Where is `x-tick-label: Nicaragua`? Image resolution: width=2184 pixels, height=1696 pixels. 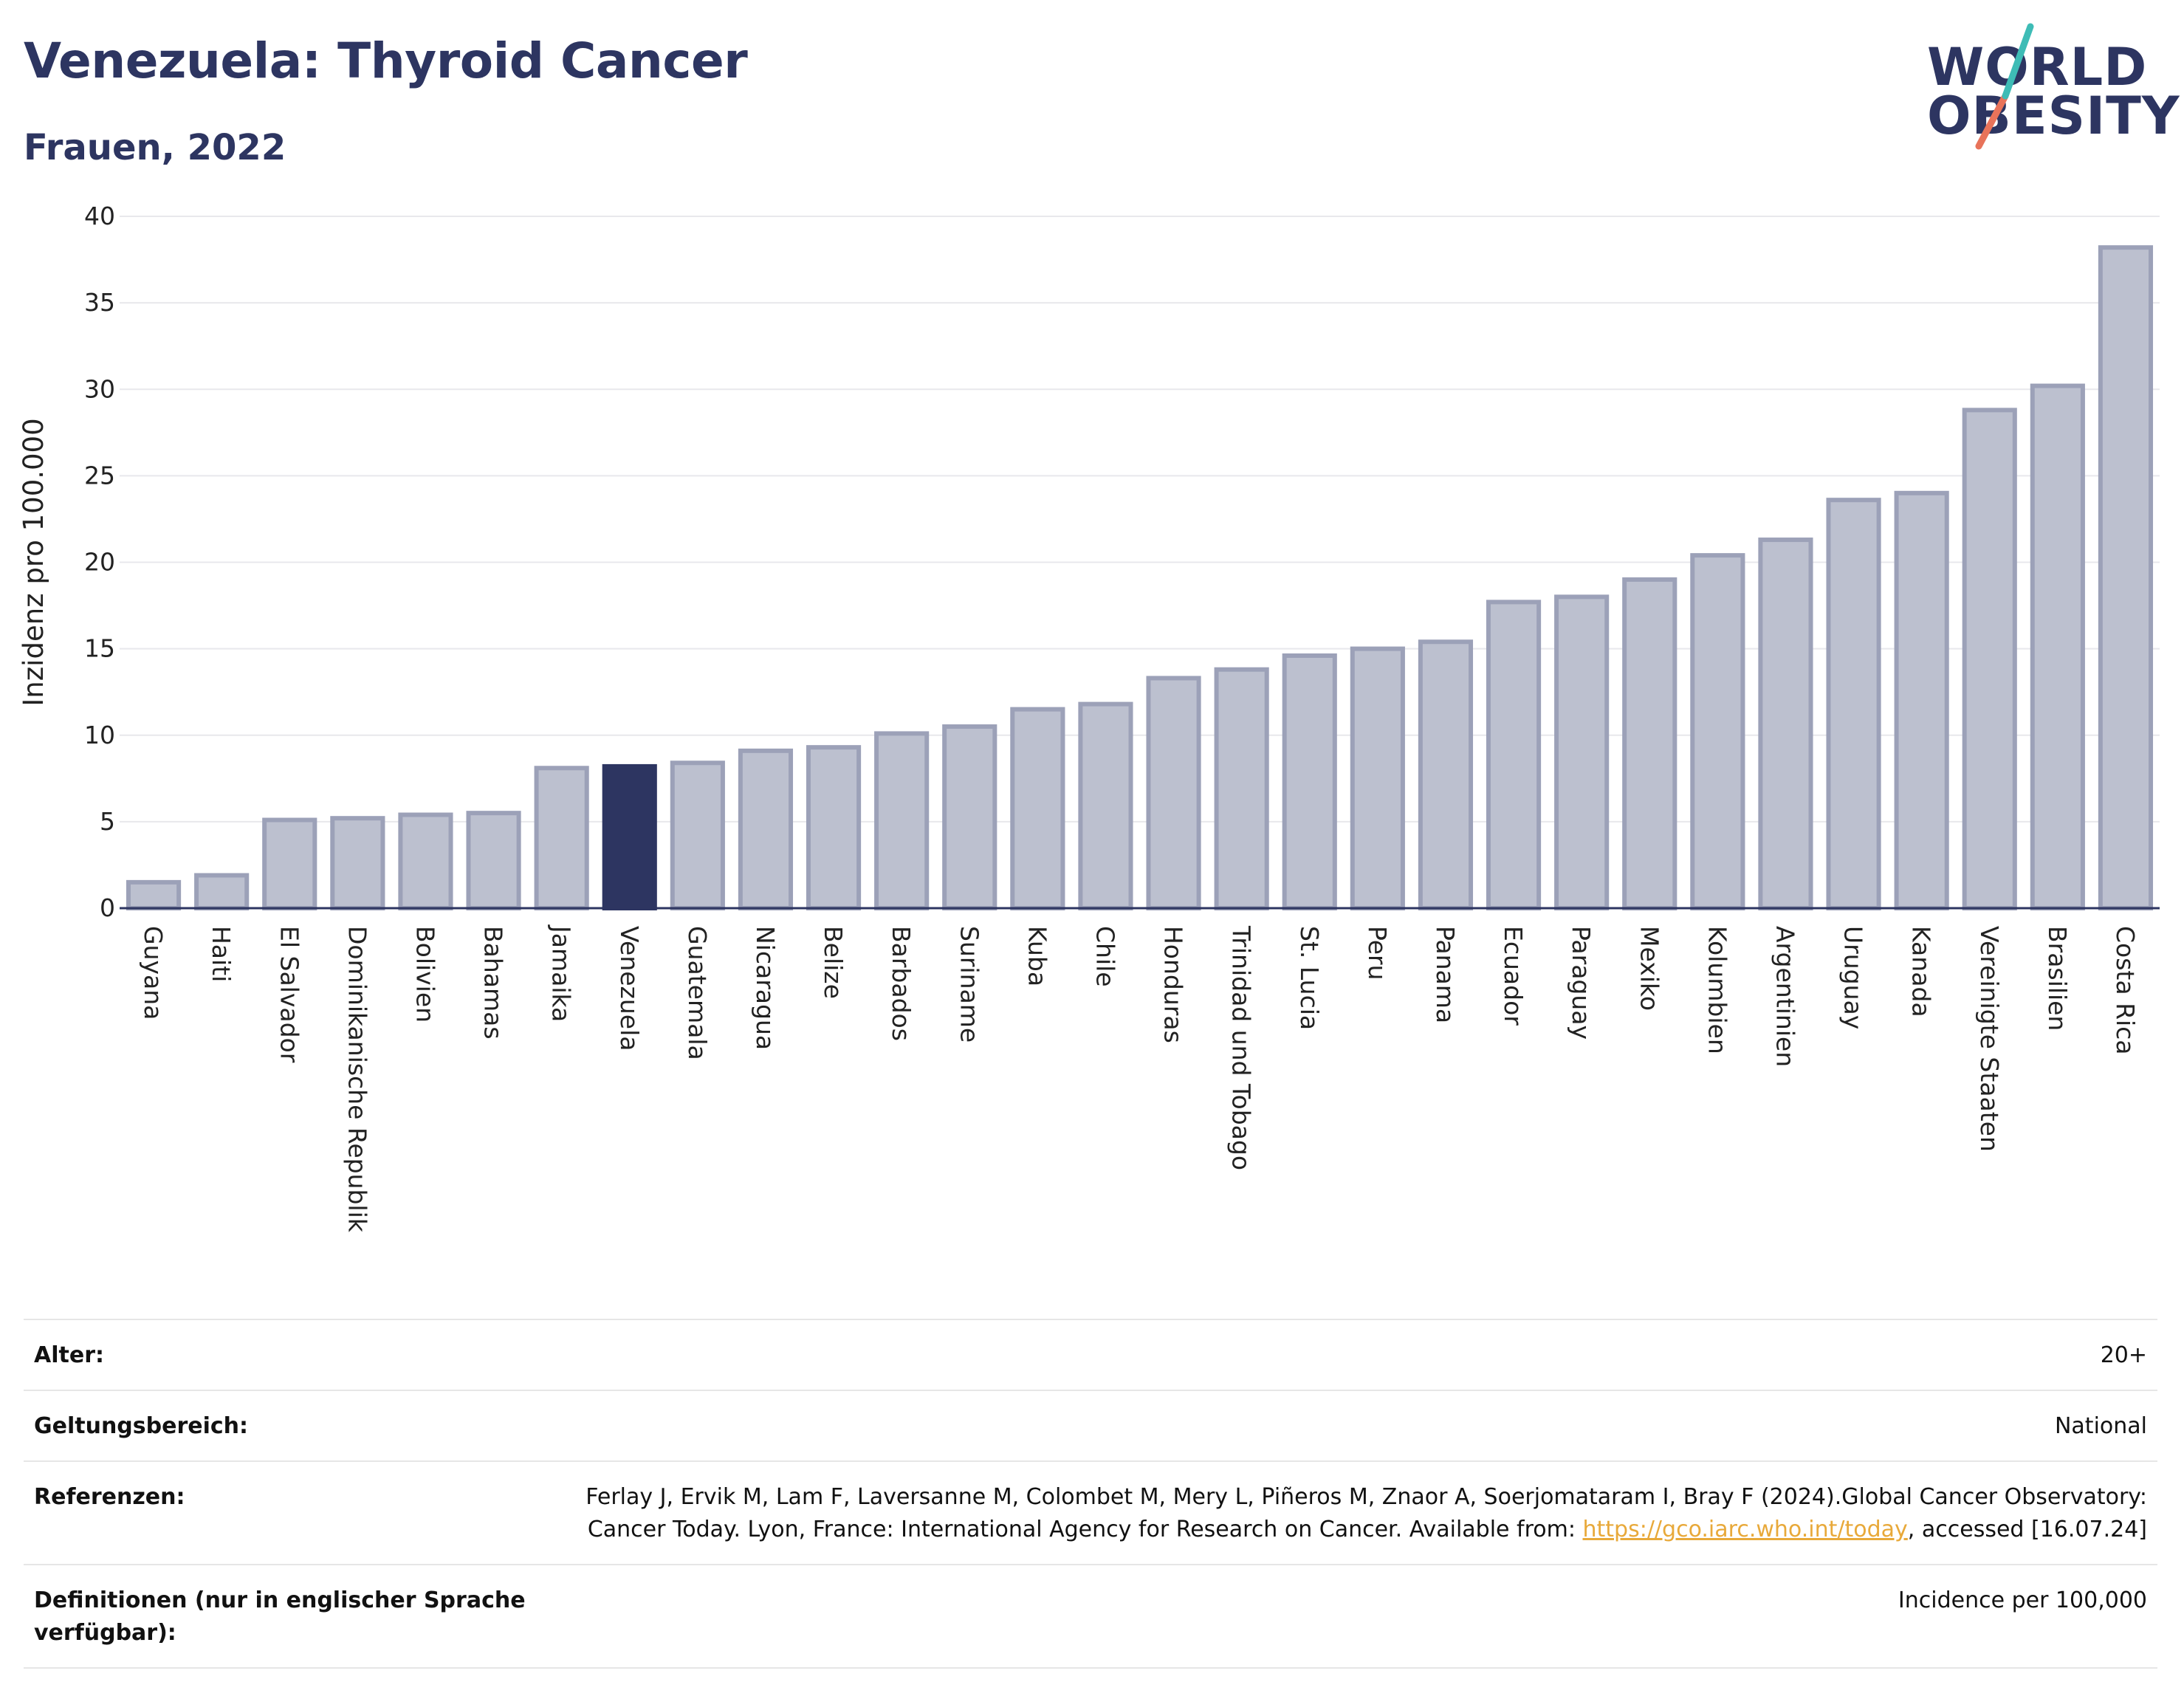
x-tick-label: Nicaragua is located at coordinates (766, 988).